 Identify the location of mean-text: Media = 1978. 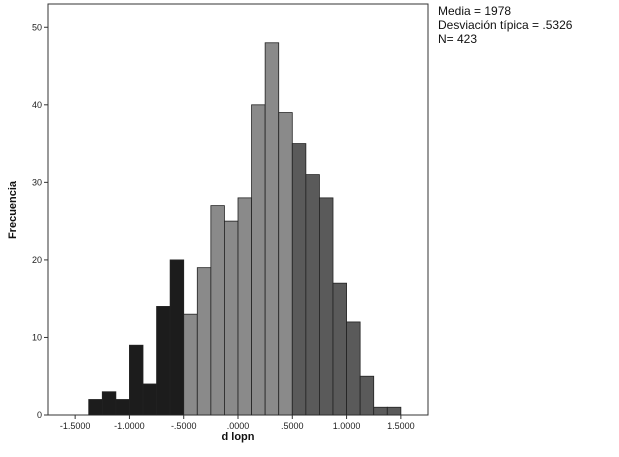
(475, 11).